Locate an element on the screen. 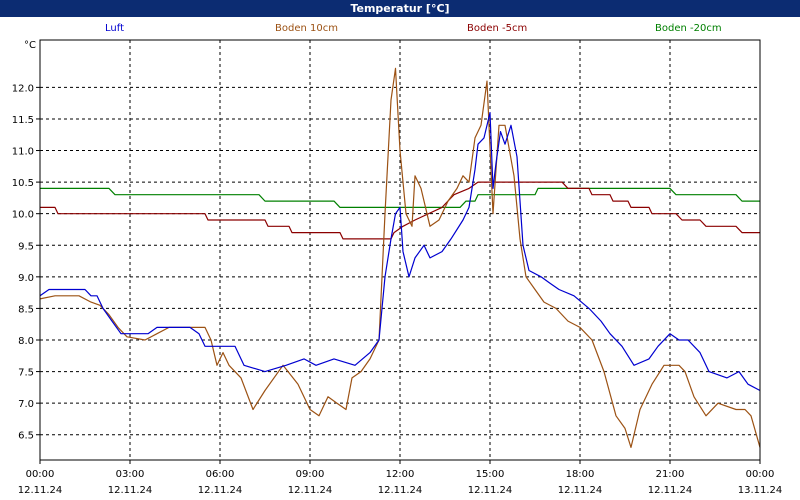 Image resolution: width=800 pixels, height=500 pixels. legend-boden-10cm: Boden 10cm is located at coordinates (306, 28).